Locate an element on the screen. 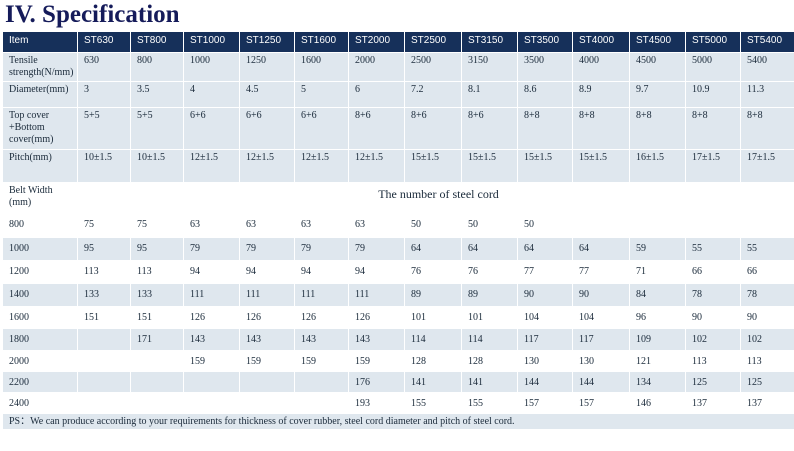  steel-cord-count-cell: 76 is located at coordinates (433, 272).